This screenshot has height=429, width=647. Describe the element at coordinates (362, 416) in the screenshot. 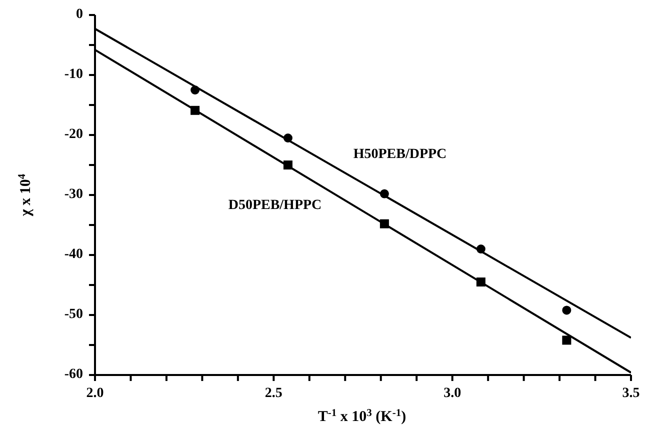

I see `x-axis-title: T$^{-1}$ x 10$^{3}$ (K$^{-1}$)` at that location.